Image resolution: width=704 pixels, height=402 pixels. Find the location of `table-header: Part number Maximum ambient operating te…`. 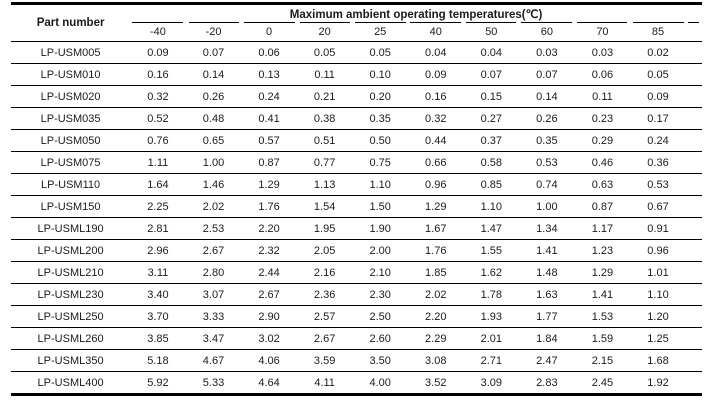

table-header: Part number Maximum ambient operating te… is located at coordinates (356, 22).